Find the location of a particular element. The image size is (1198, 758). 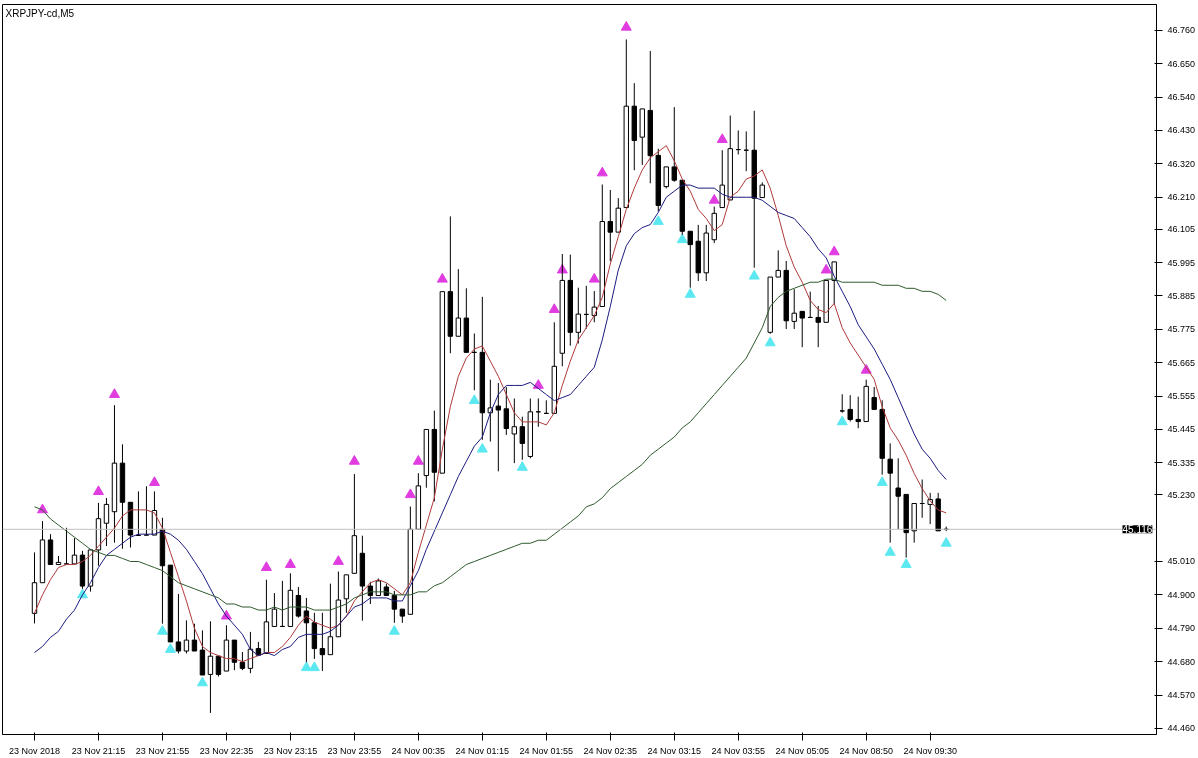

y-tick-label: 45.885 is located at coordinates (1181, 295).